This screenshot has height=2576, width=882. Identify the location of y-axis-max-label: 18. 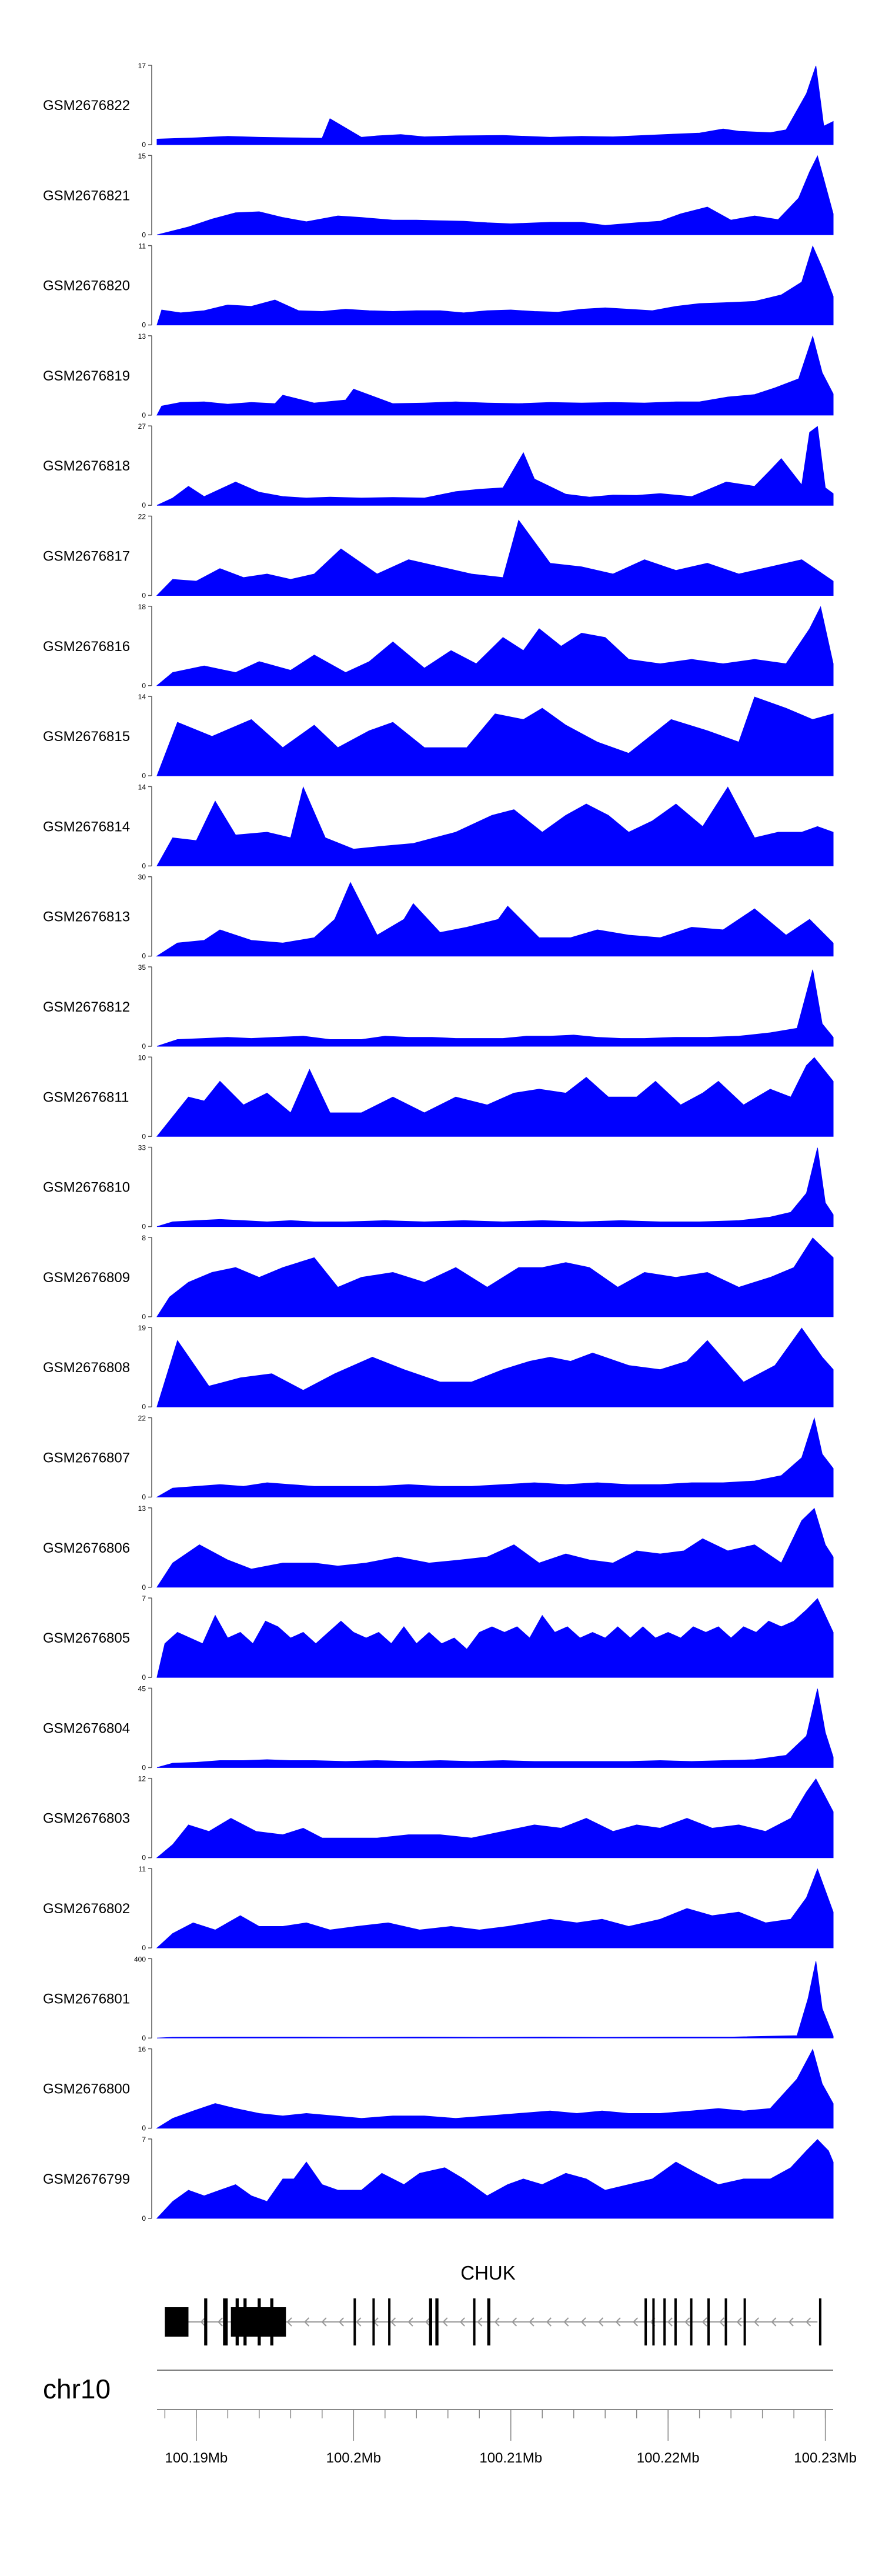
(142, 607).